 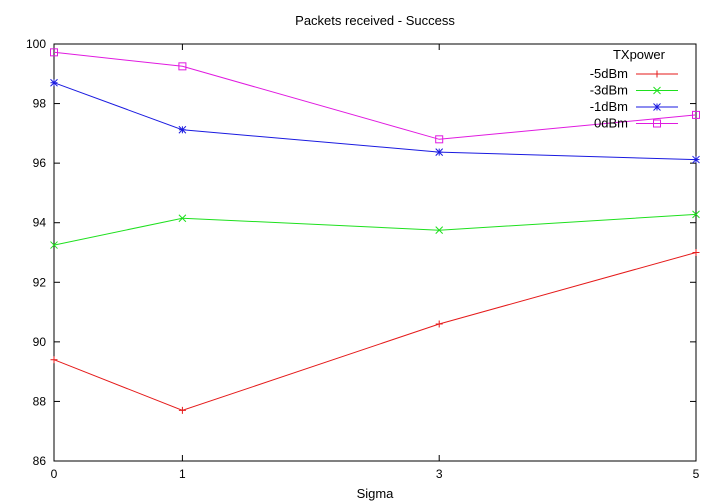 I want to click on series--3dBm, so click(x=375, y=229).